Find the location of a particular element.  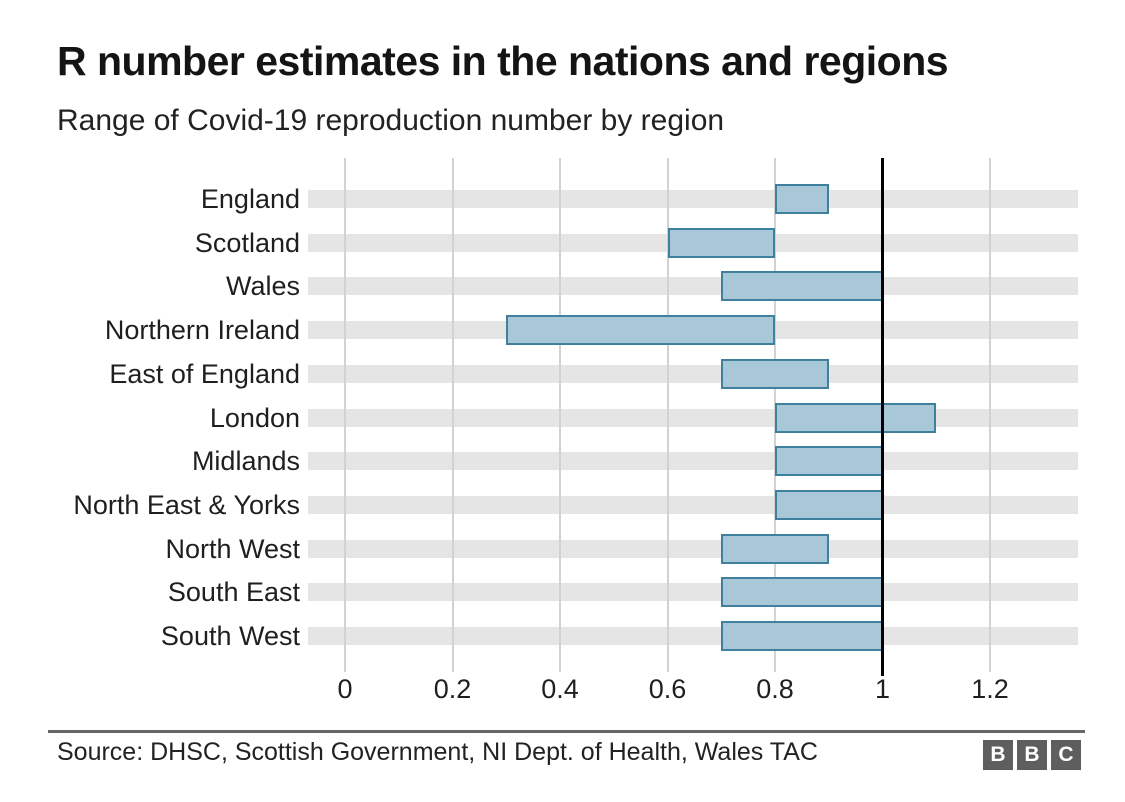

category-label: England is located at coordinates (250, 199).